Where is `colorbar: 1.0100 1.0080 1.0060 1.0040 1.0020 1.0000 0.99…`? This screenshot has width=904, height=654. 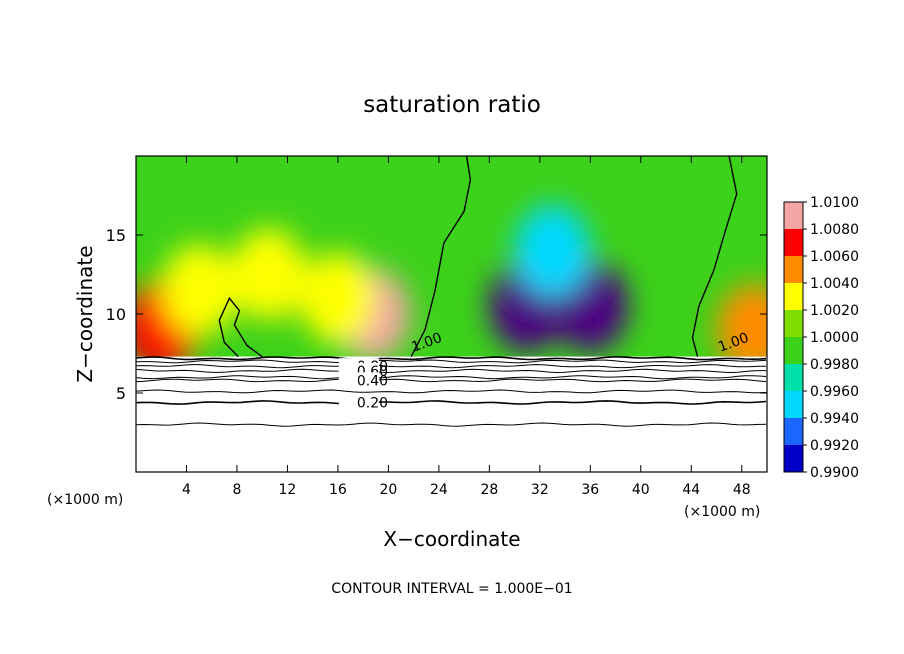 colorbar: 1.0100 1.0080 1.0060 1.0040 1.0020 1.0000 0.99… is located at coordinates (821, 338).